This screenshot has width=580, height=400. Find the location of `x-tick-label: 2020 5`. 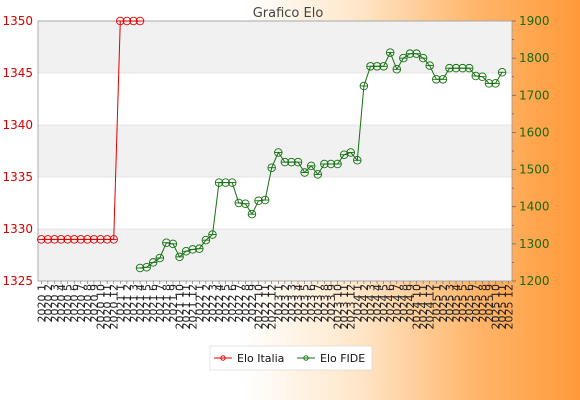

x-tick-label: 2020 5 is located at coordinates (68, 303).